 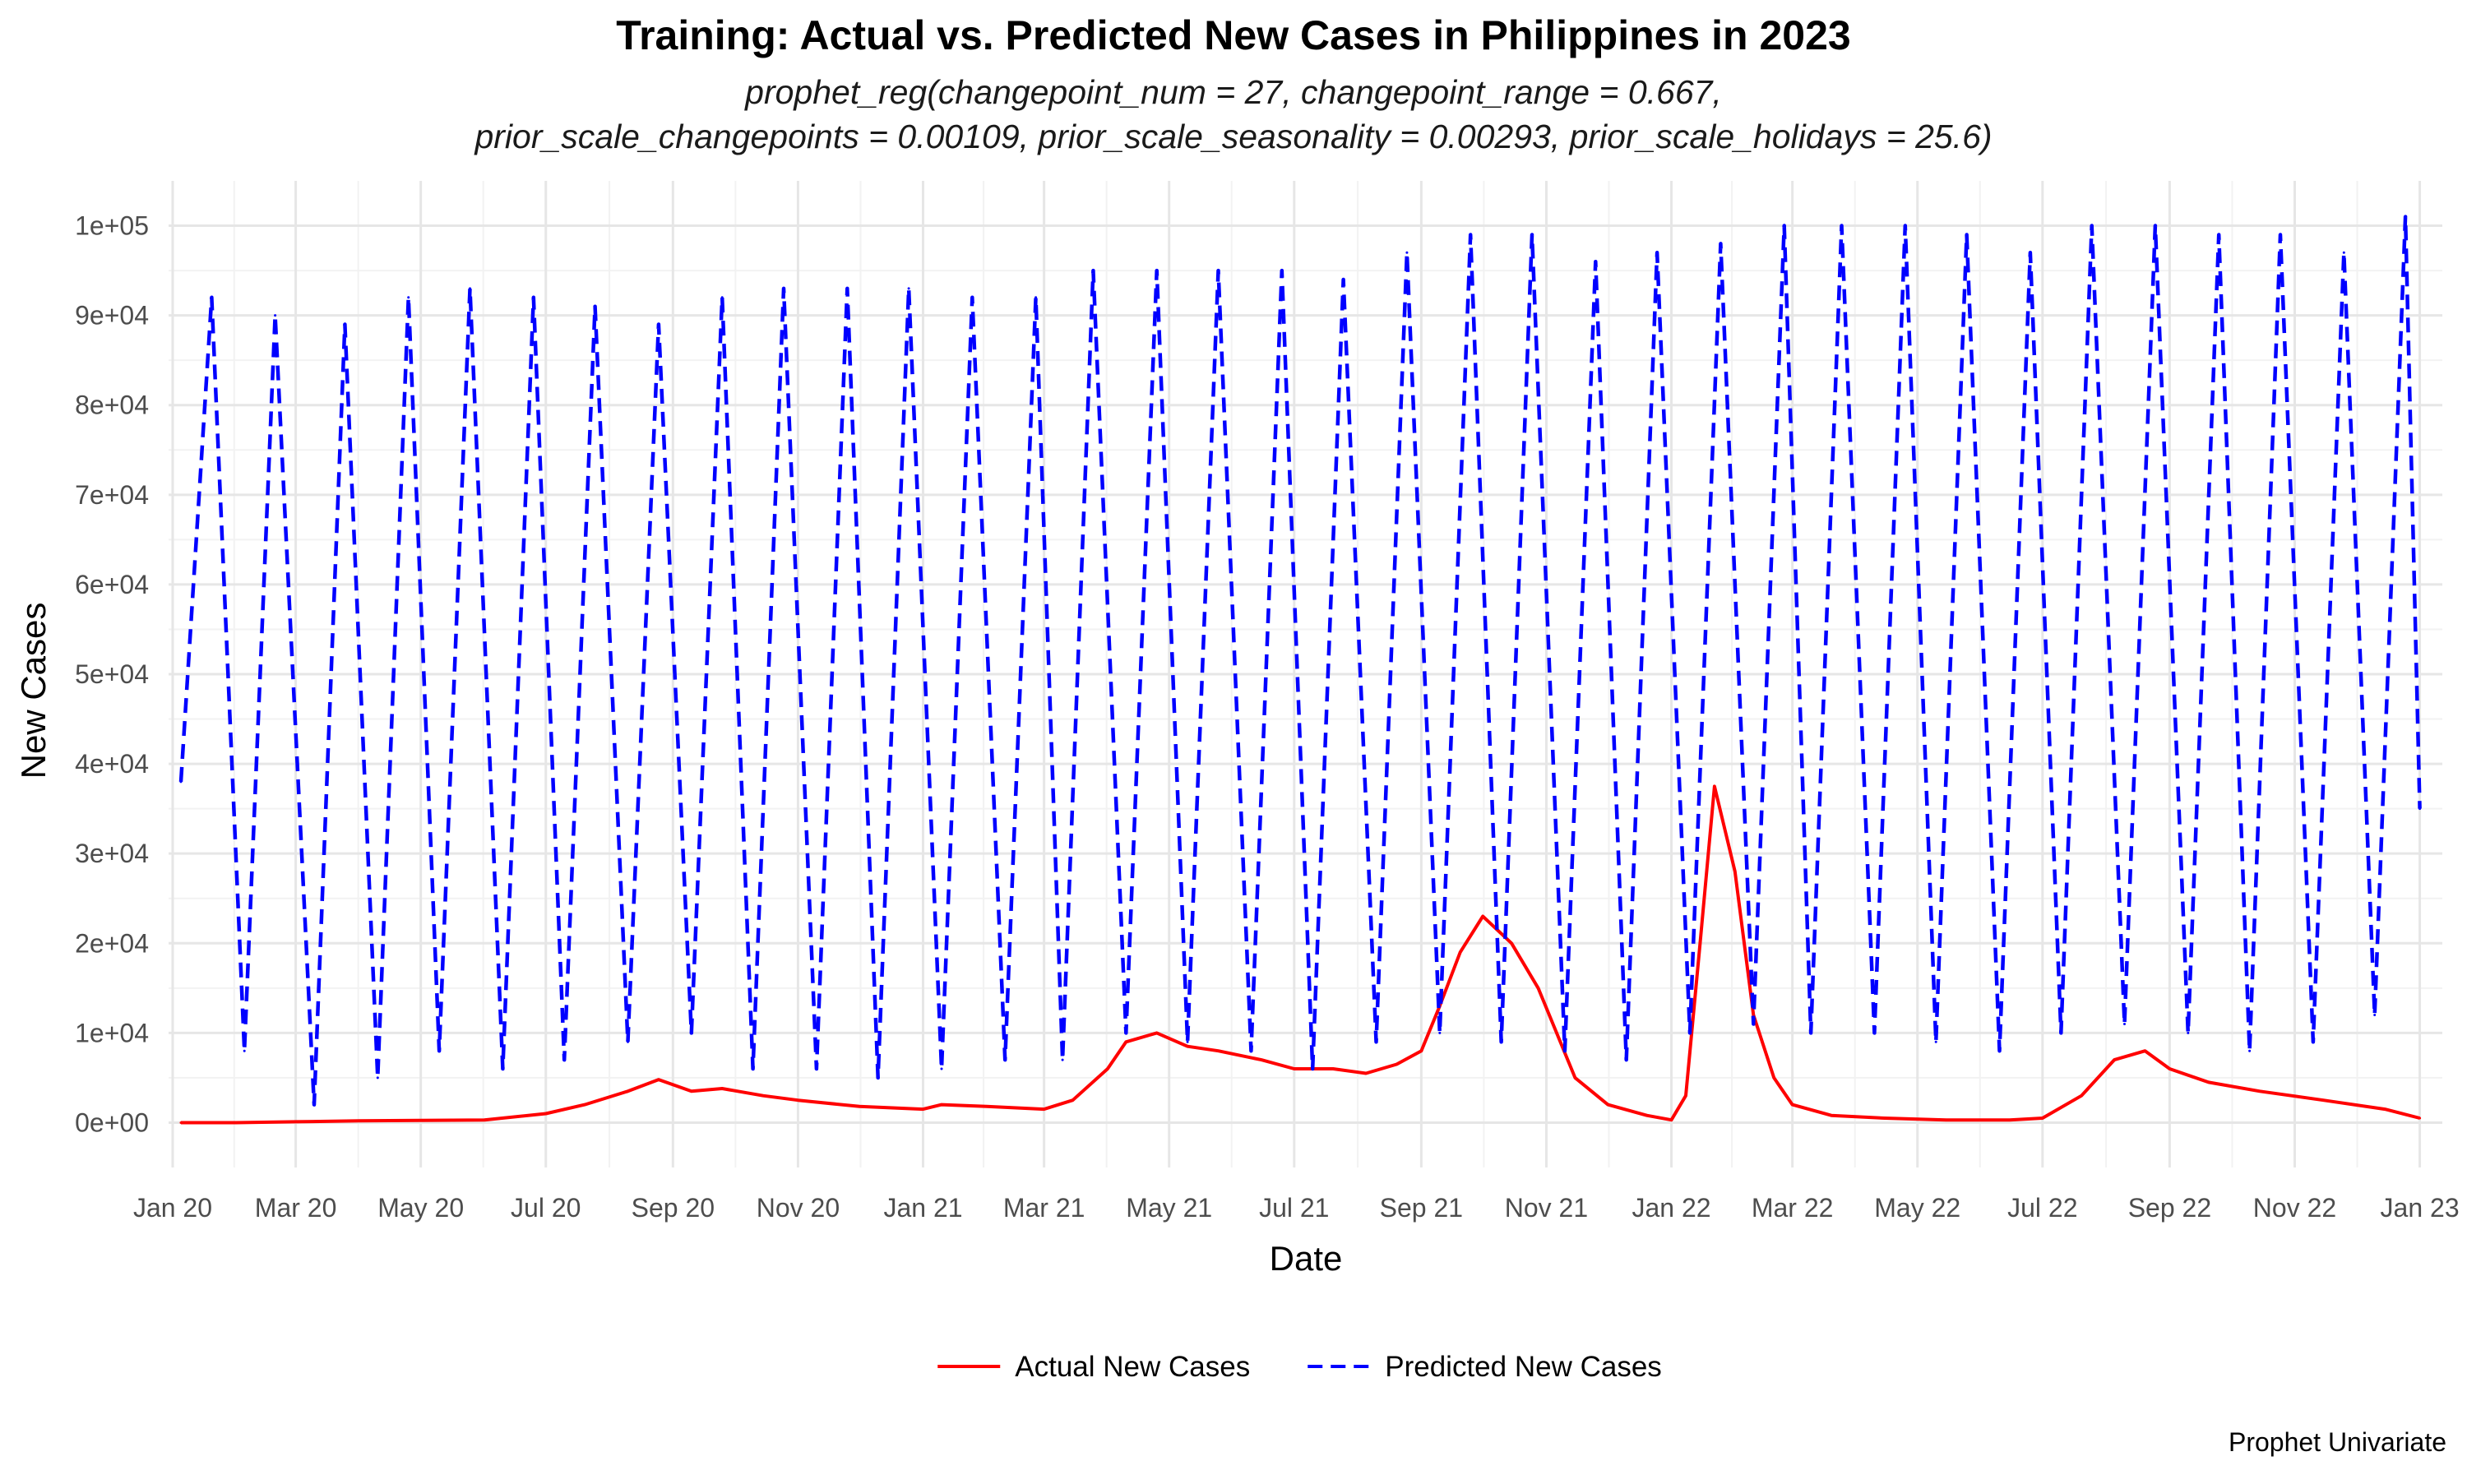 I want to click on x-tick-label: Sep 22, so click(x=2170, y=1208).